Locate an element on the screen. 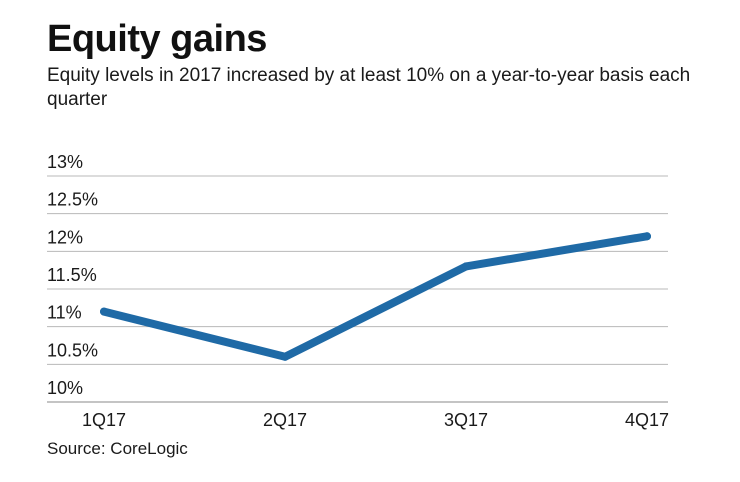  y-tick-label: 13% is located at coordinates (65, 162).